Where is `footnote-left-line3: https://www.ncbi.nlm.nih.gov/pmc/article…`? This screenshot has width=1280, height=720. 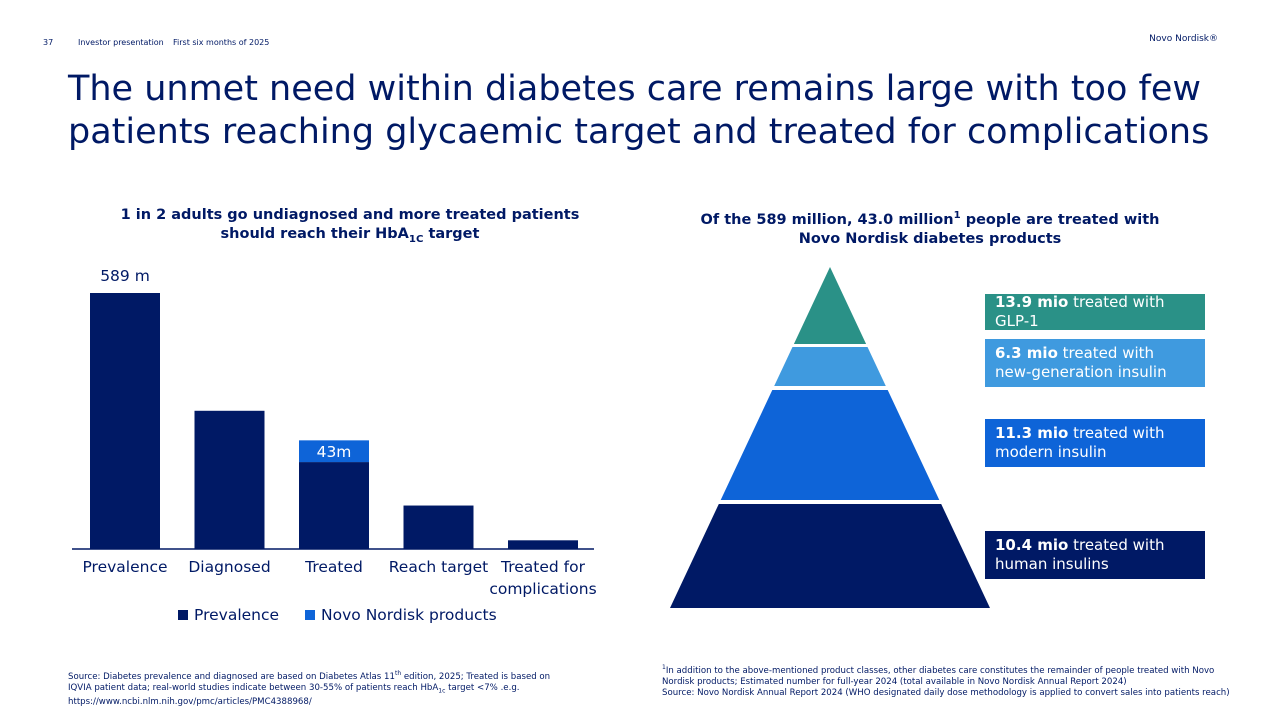 footnote-left-line3: https://www.ncbi.nlm.nih.gov/pmc/article… is located at coordinates (190, 701).